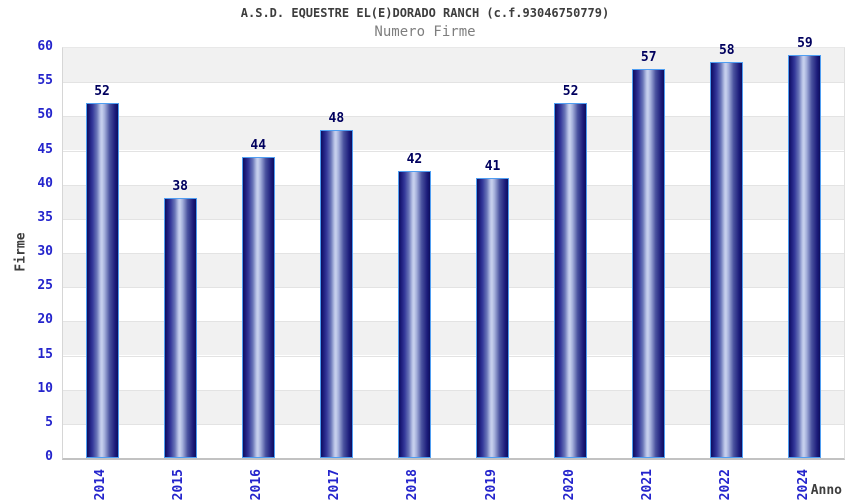 This screenshot has width=850, height=500. I want to click on y-tick-label: 30, so click(45, 251).